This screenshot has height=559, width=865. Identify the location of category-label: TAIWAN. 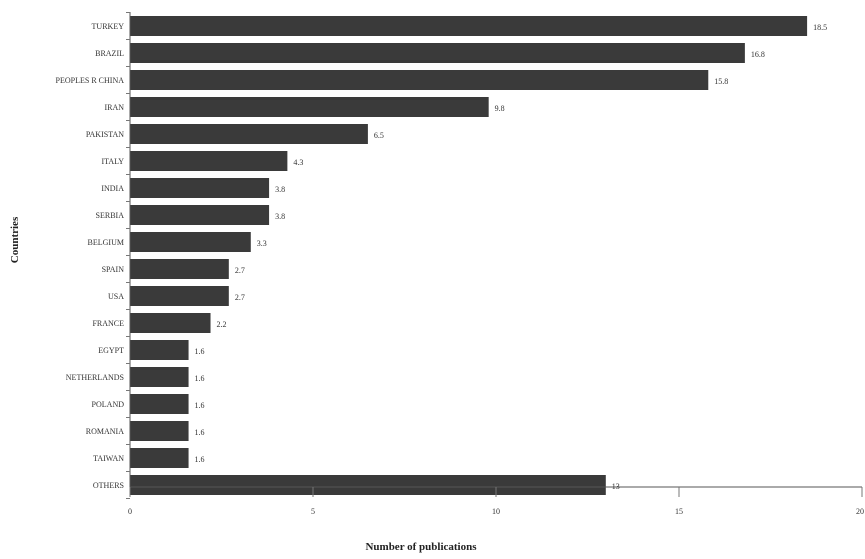
(108, 458).